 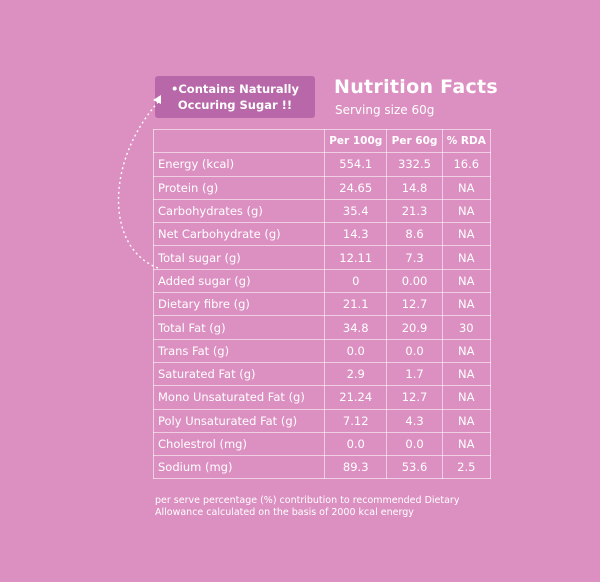 I want to click on value-per-100g: 35.4, so click(x=355, y=211).